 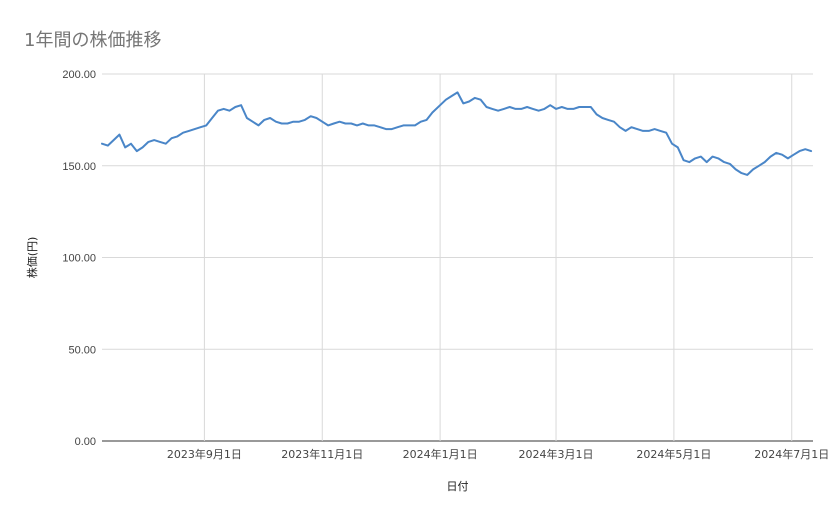 I want to click on y-axis-ticks: 0.00 50.00 100.00 150.00 200.00, so click(x=79, y=258).